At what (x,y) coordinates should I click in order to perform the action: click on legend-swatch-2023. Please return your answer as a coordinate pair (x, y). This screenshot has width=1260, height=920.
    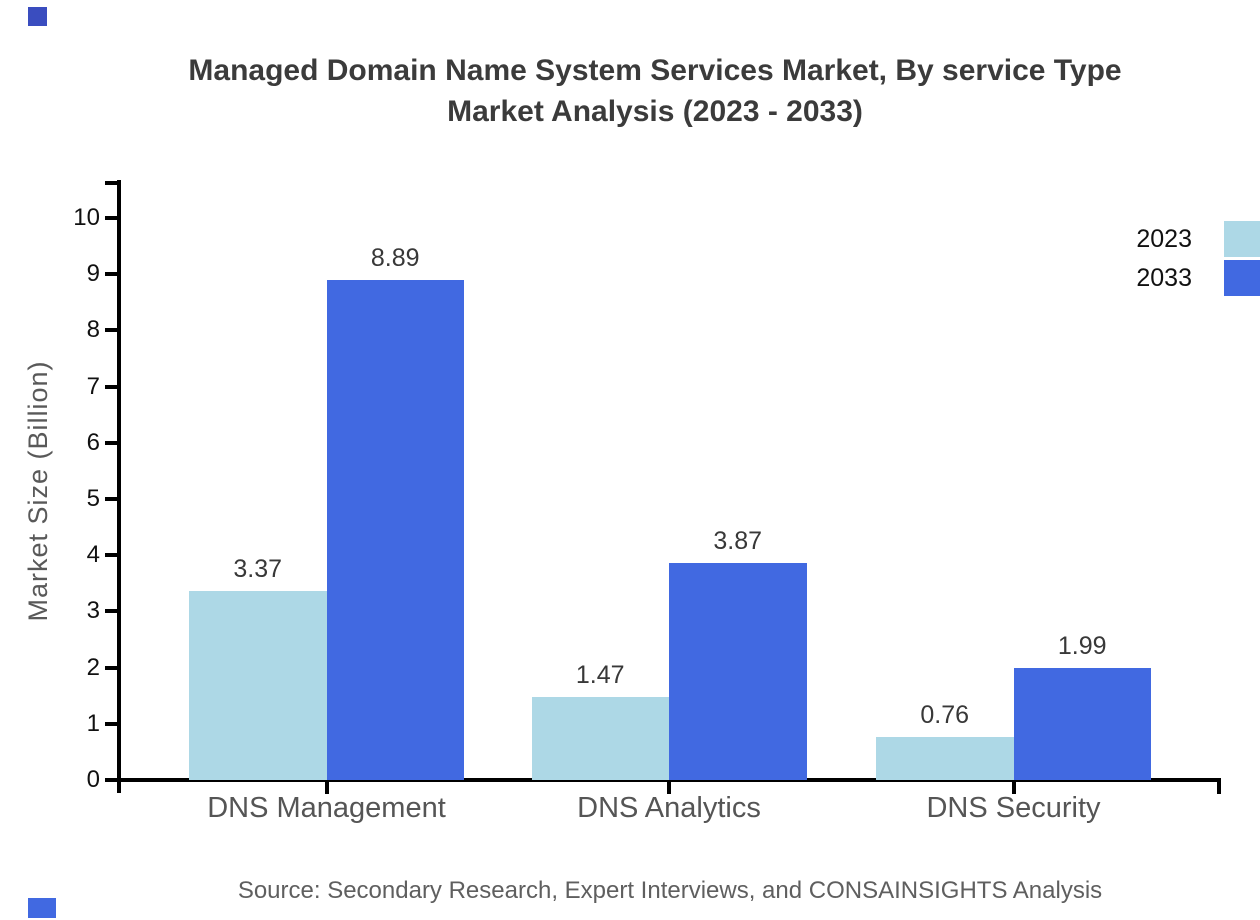
    Looking at the image, I should click on (1242, 239).